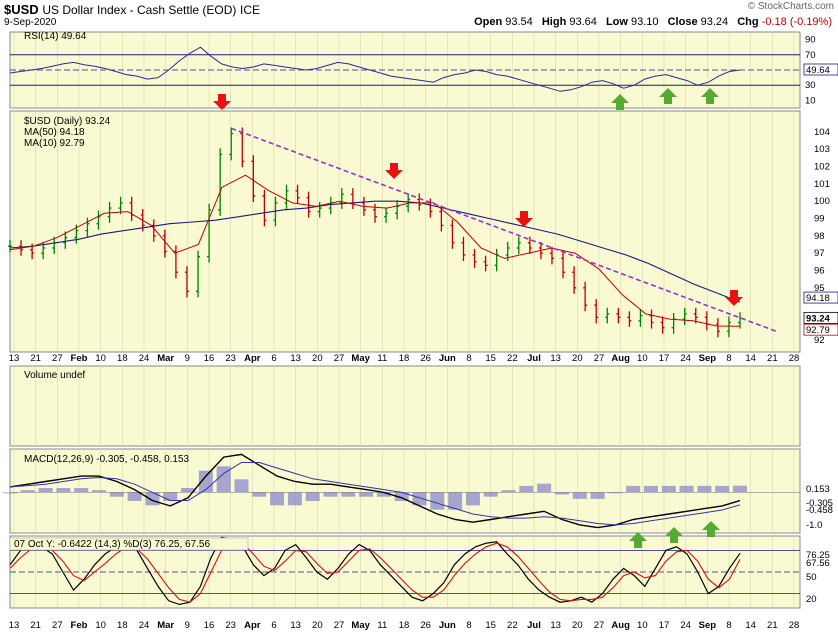 This screenshot has width=838, height=633. I want to click on x-tick-label: 15, so click(490, 358).